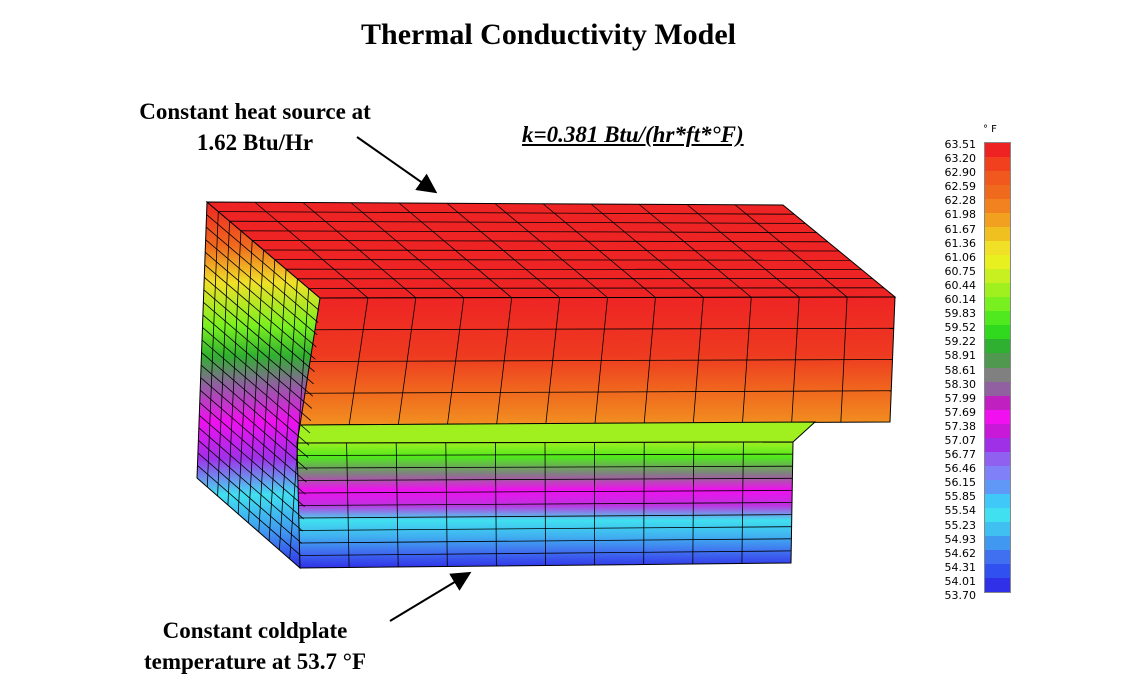 The height and width of the screenshot is (692, 1133). Describe the element at coordinates (960, 497) in the screenshot. I see `legend-value: 55.85` at that location.